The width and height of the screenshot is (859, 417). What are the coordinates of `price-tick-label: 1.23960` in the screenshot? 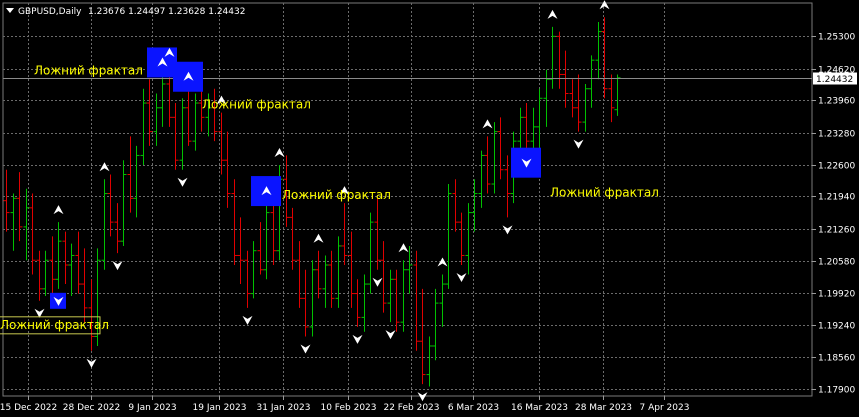 It's located at (836, 102).